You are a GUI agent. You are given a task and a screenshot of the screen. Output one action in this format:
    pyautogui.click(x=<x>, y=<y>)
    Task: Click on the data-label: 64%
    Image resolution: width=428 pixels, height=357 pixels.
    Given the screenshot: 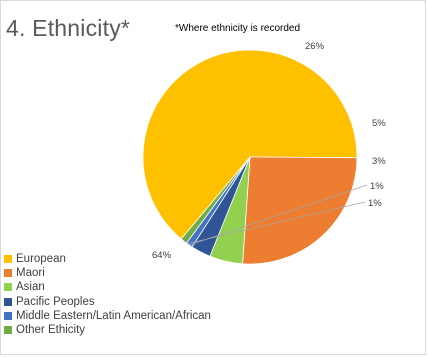 What is the action you would take?
    pyautogui.click(x=162, y=255)
    